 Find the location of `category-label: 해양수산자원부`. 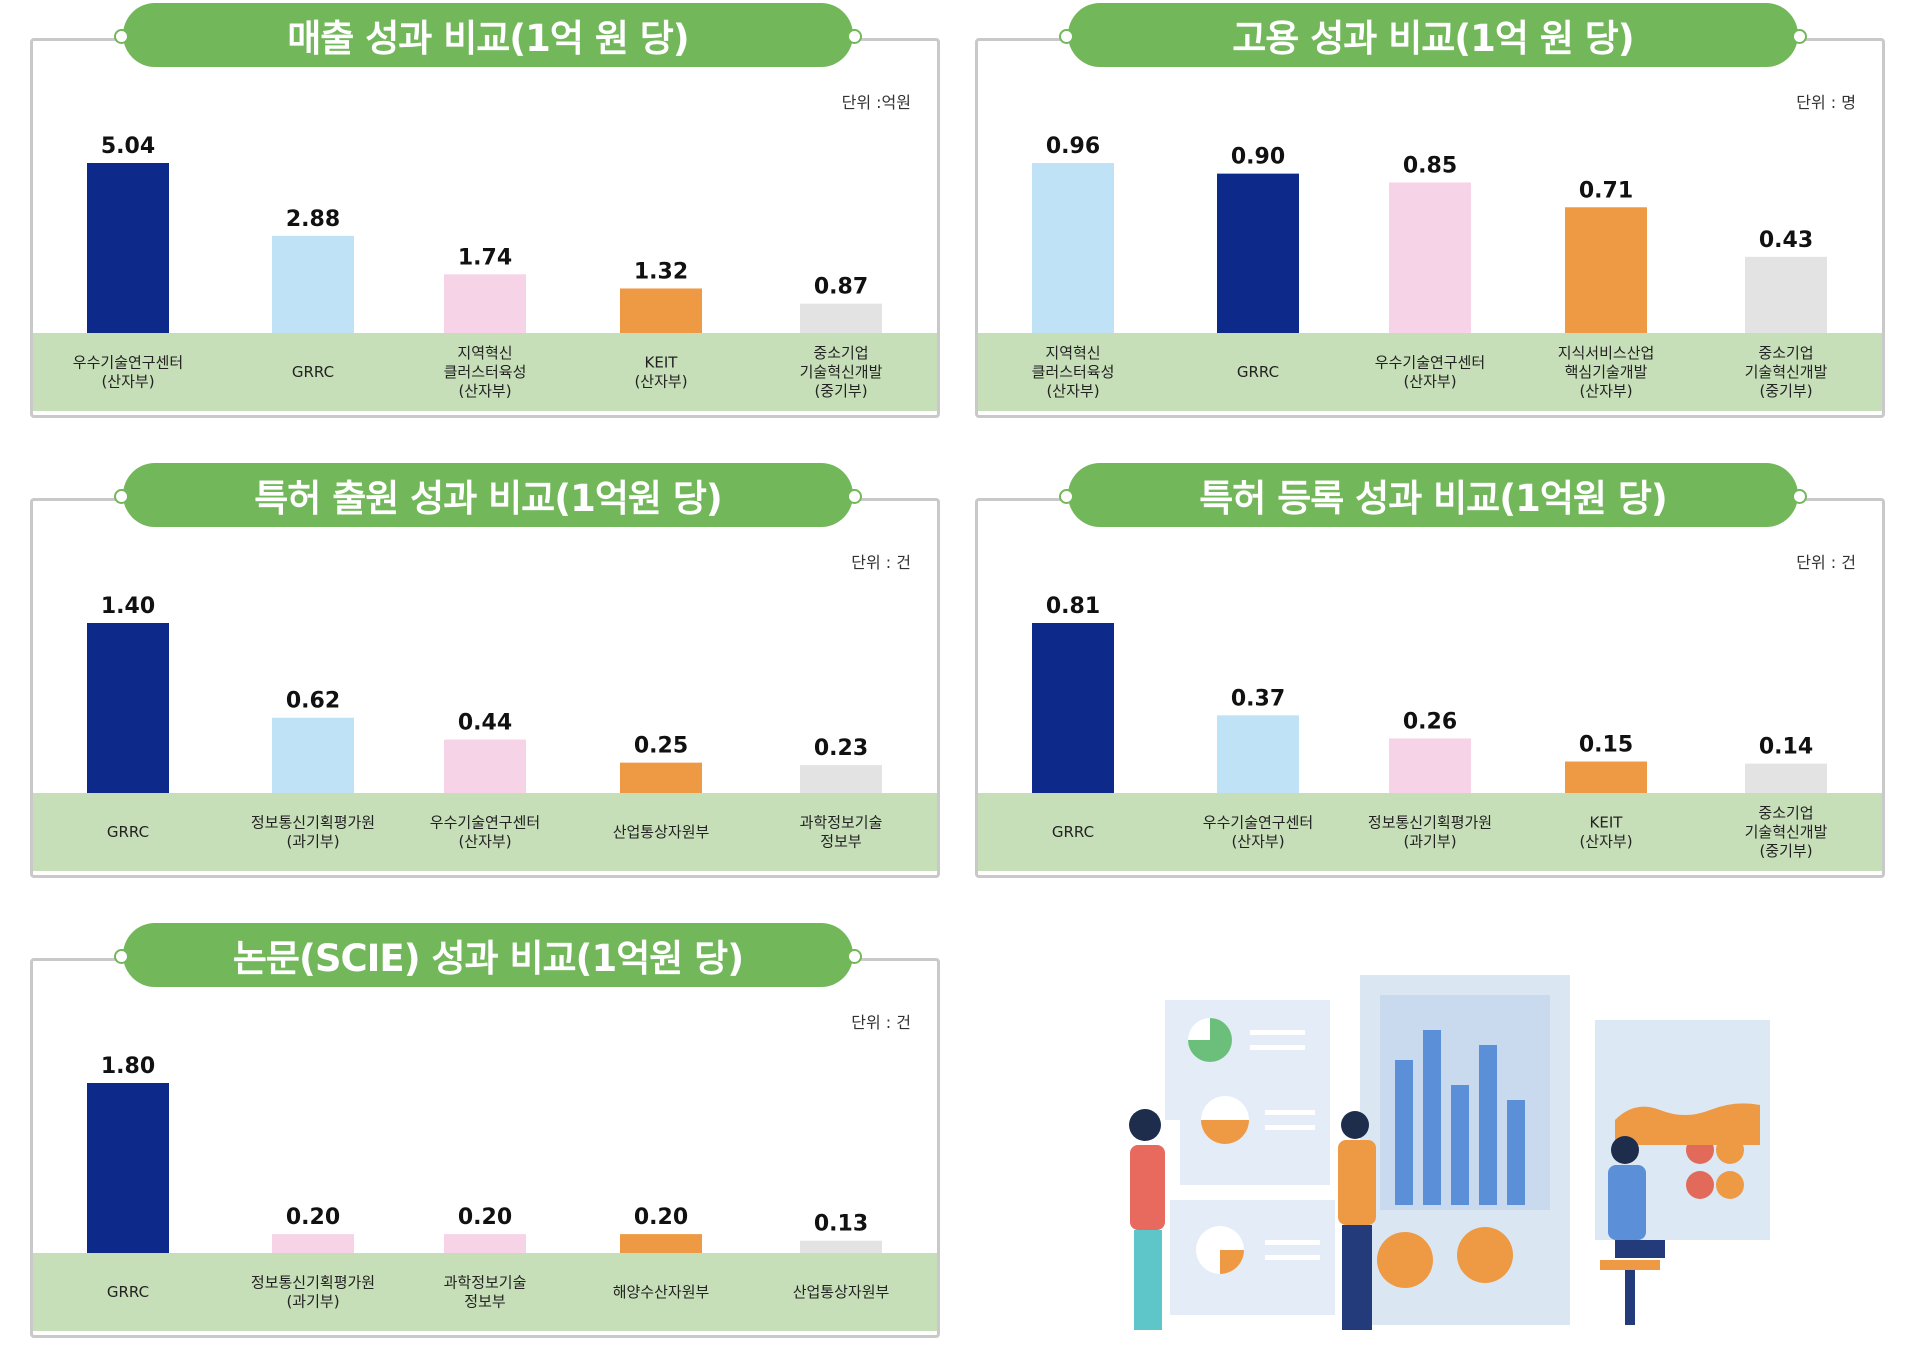

category-label: 해양수산자원부 is located at coordinates (661, 1292).